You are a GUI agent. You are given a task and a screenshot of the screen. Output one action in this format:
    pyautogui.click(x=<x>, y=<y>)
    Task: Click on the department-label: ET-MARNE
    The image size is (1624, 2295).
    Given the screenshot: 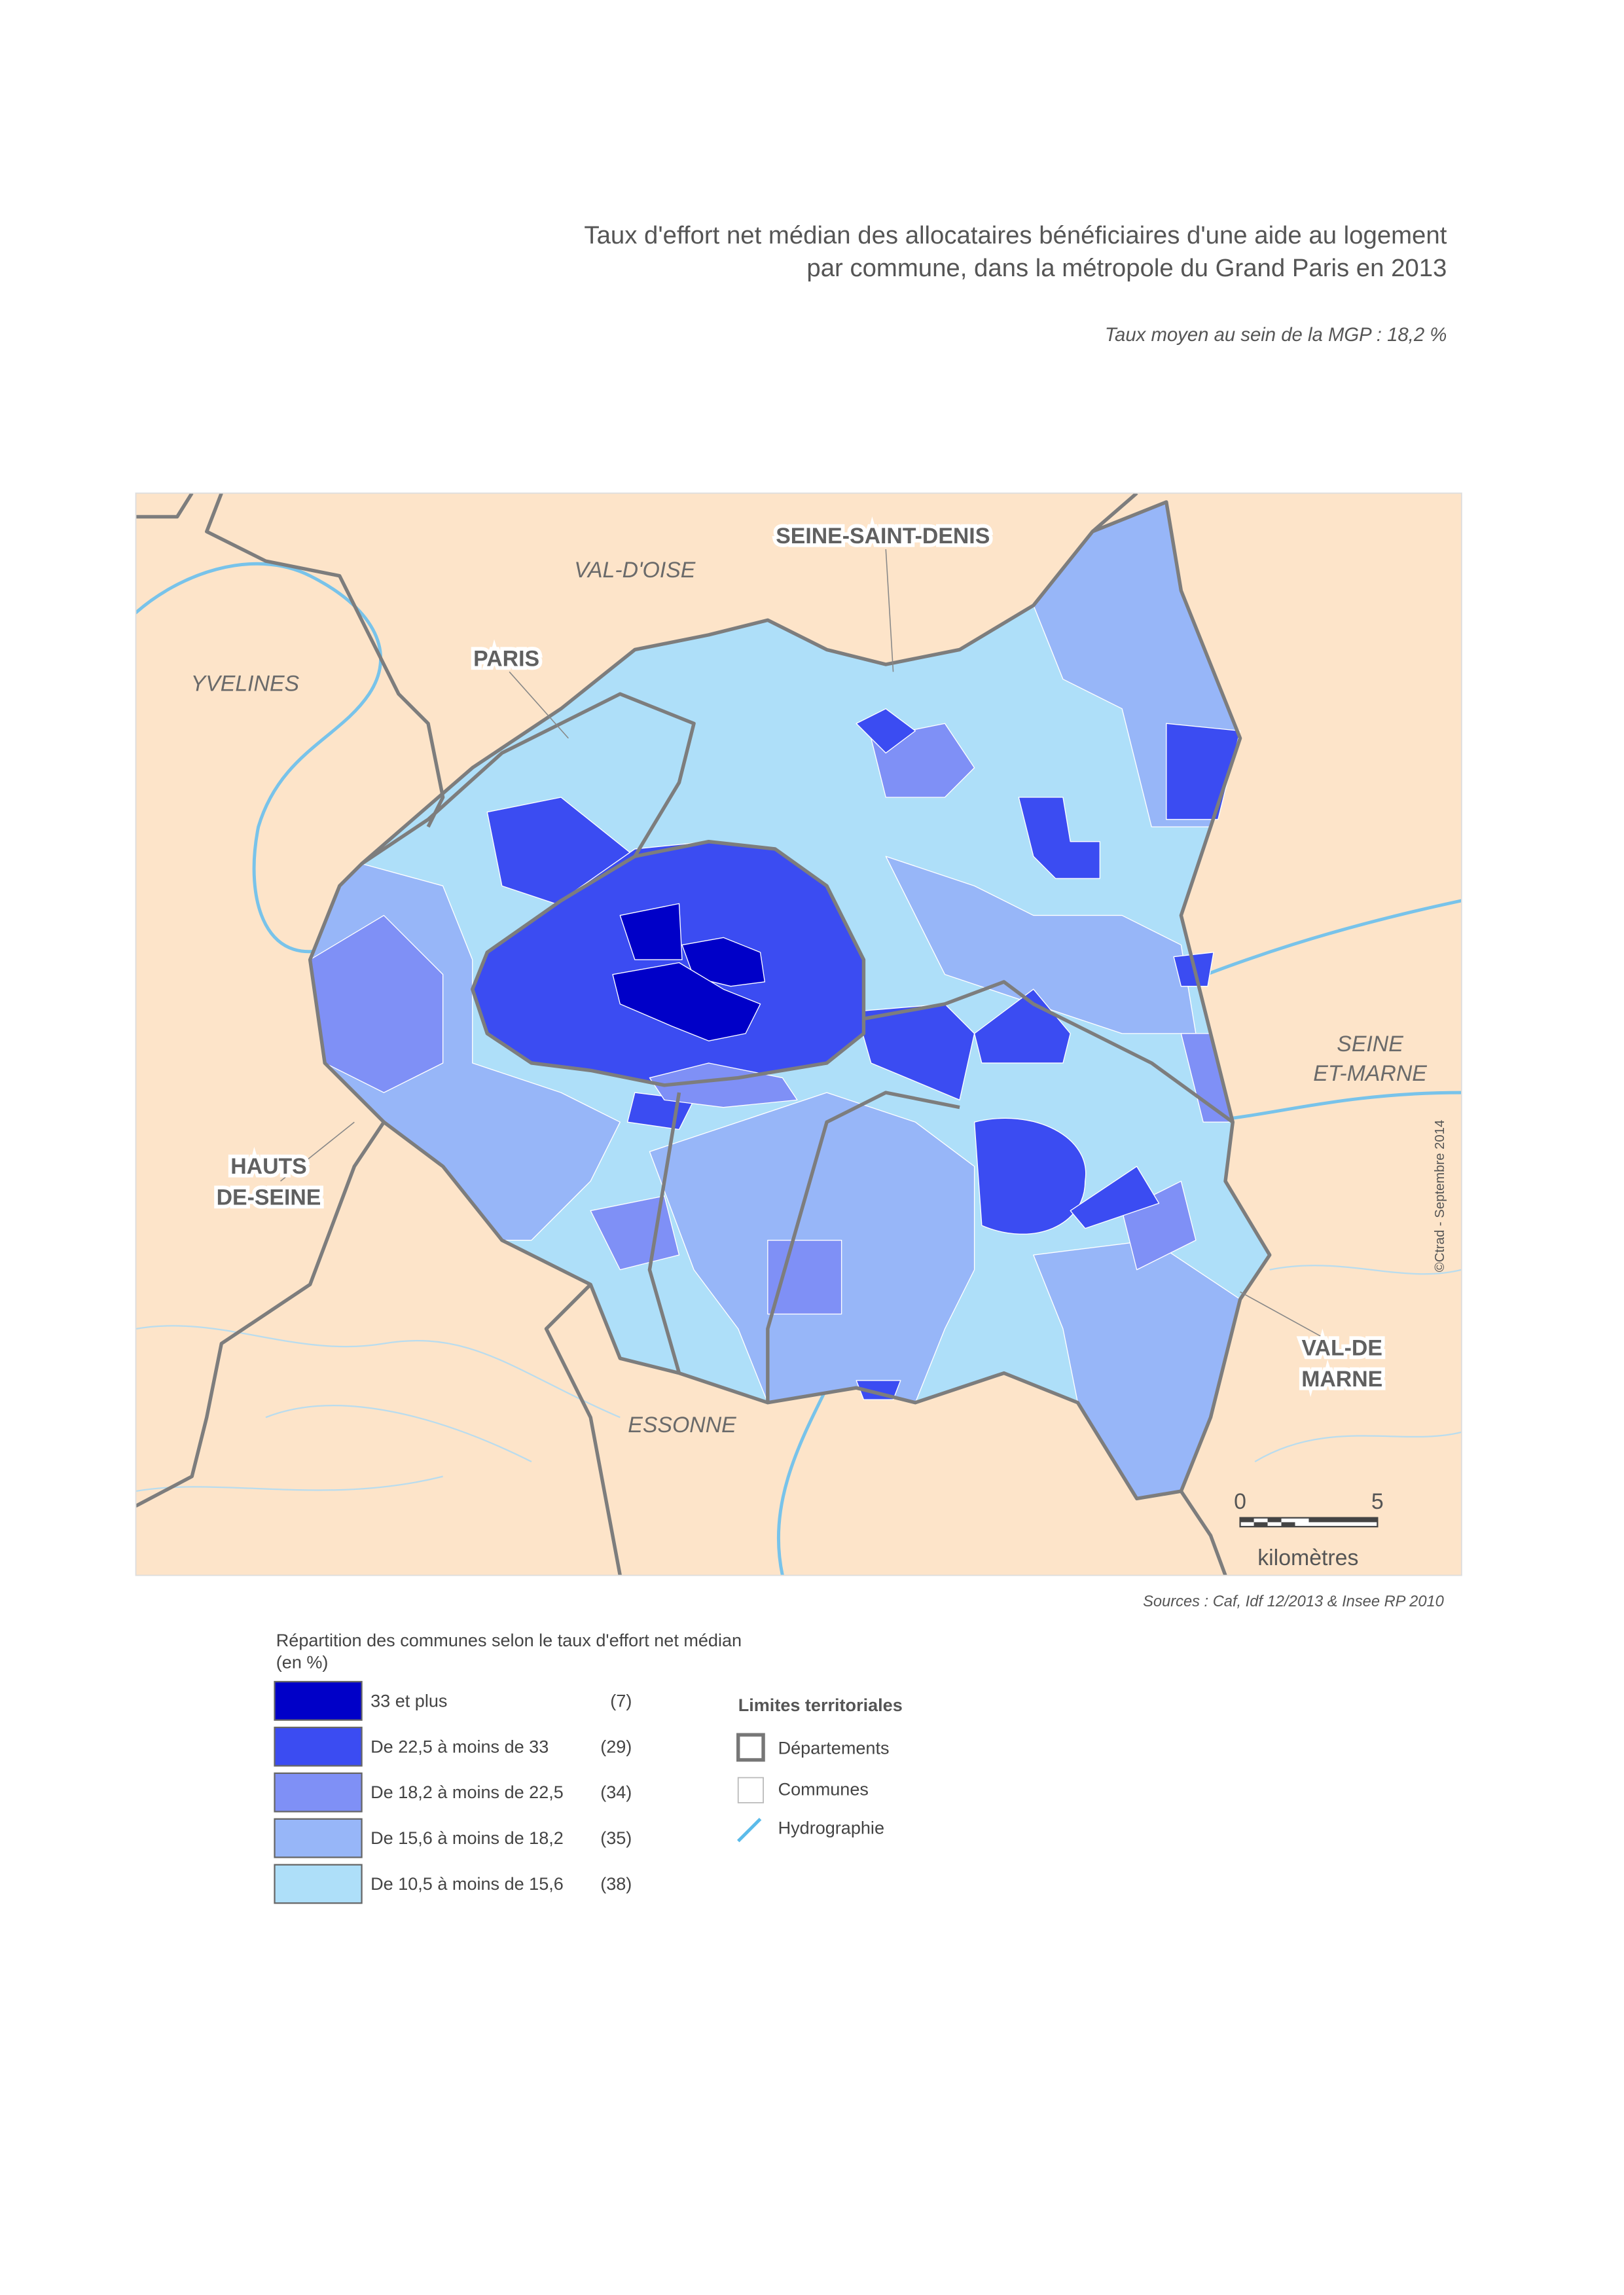 What is the action you would take?
    pyautogui.click(x=1370, y=1073)
    